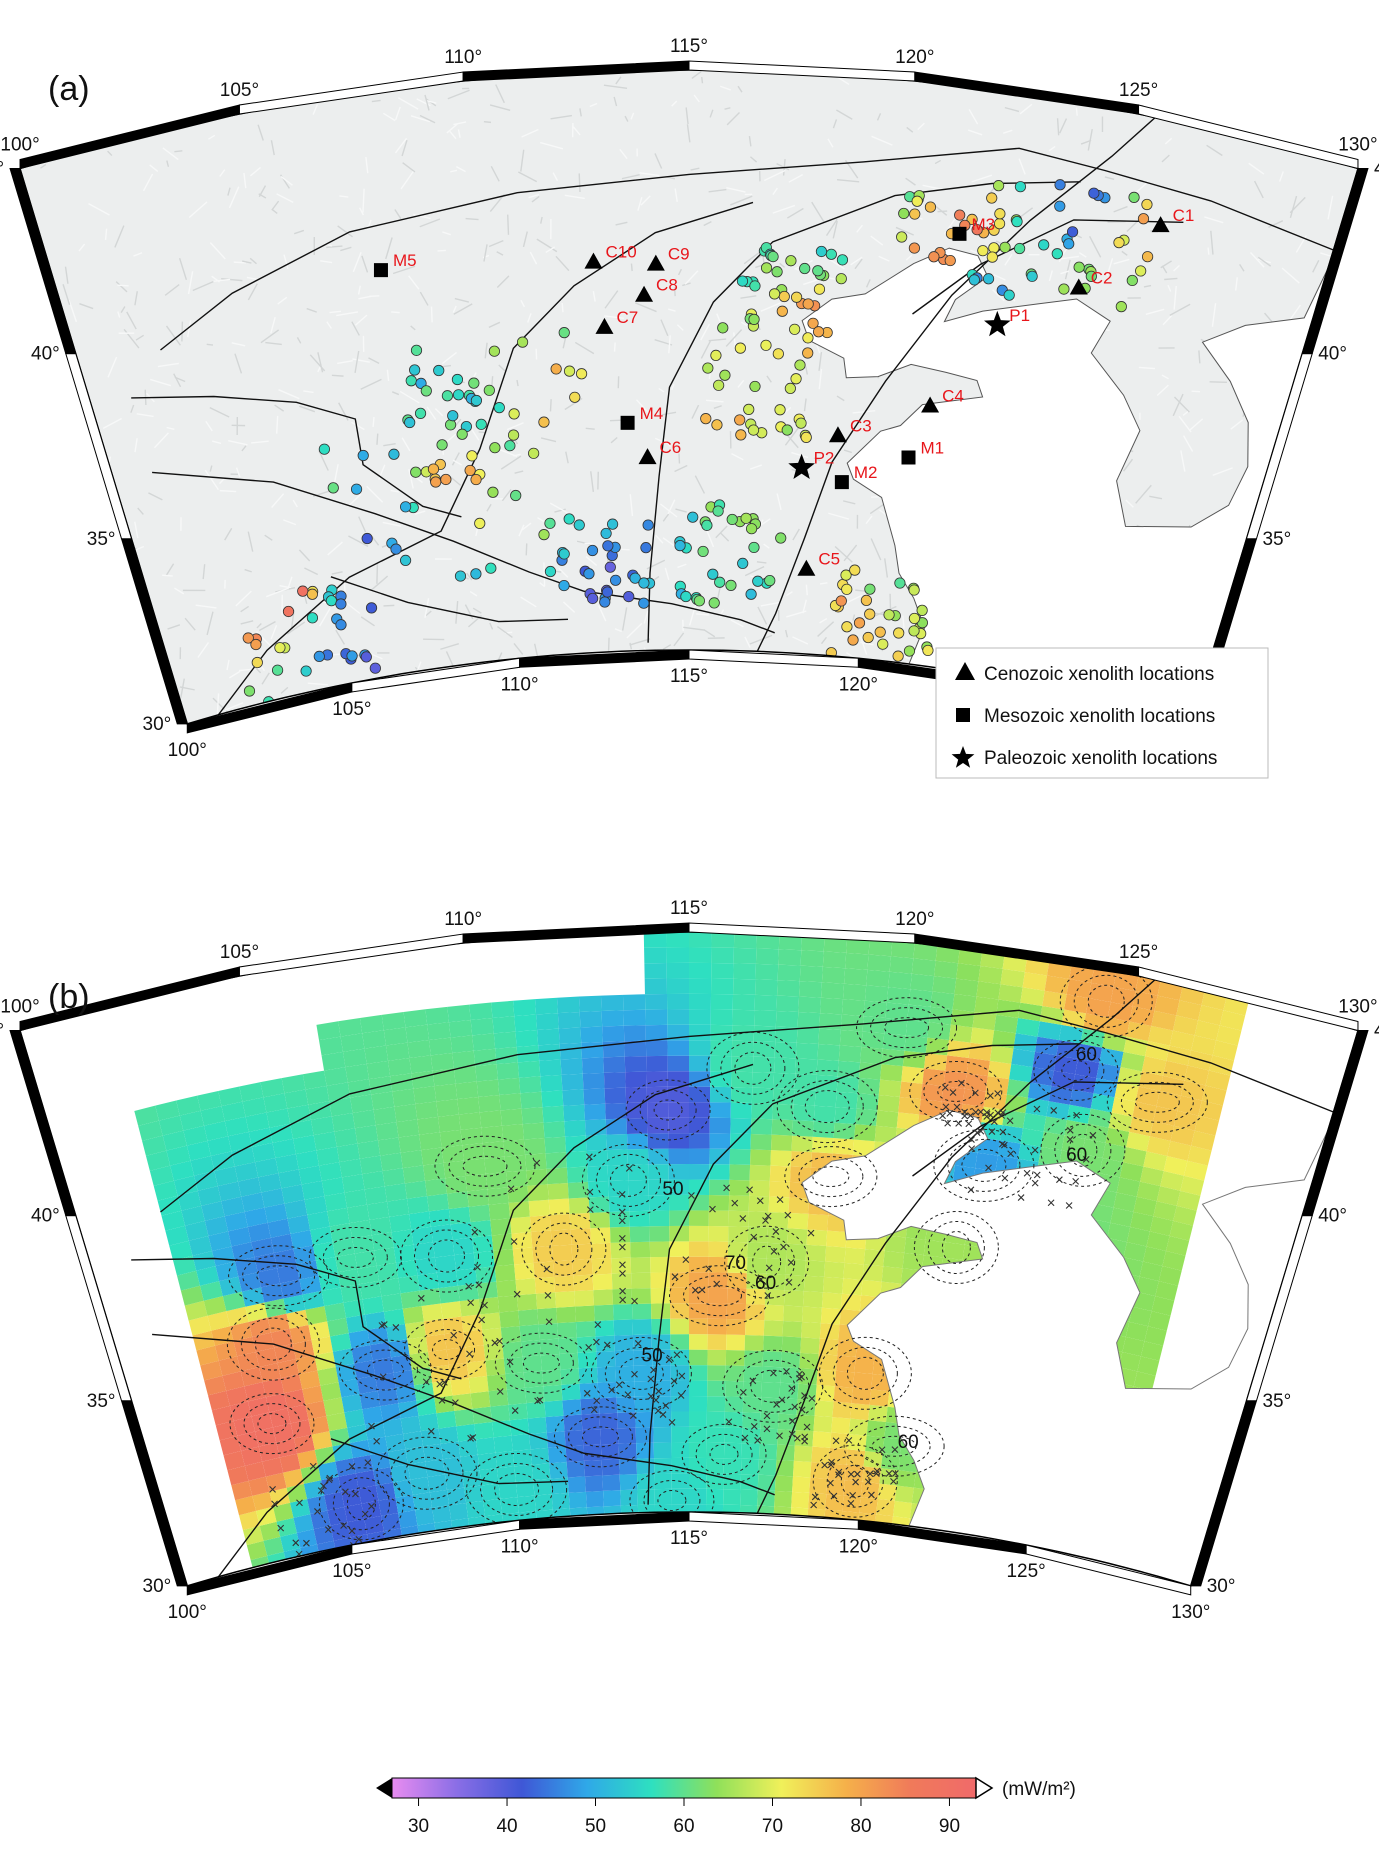 This screenshot has width=1379, height=1864. What do you see at coordinates (858, 1546) in the screenshot?
I see `lon-tick-label-bottom: 120°` at bounding box center [858, 1546].